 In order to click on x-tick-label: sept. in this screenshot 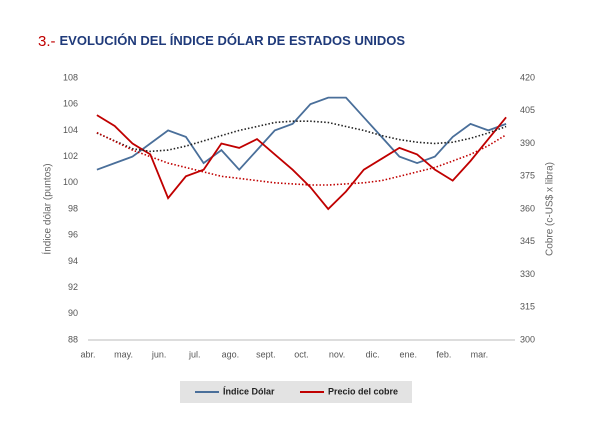, I will do `click(266, 354)`.